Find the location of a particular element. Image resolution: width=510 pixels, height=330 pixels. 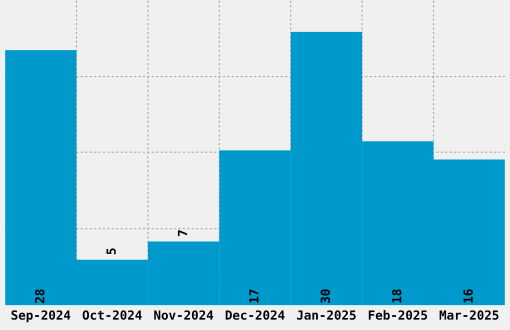

x-tick-label: Feb-2025 is located at coordinates (398, 315).